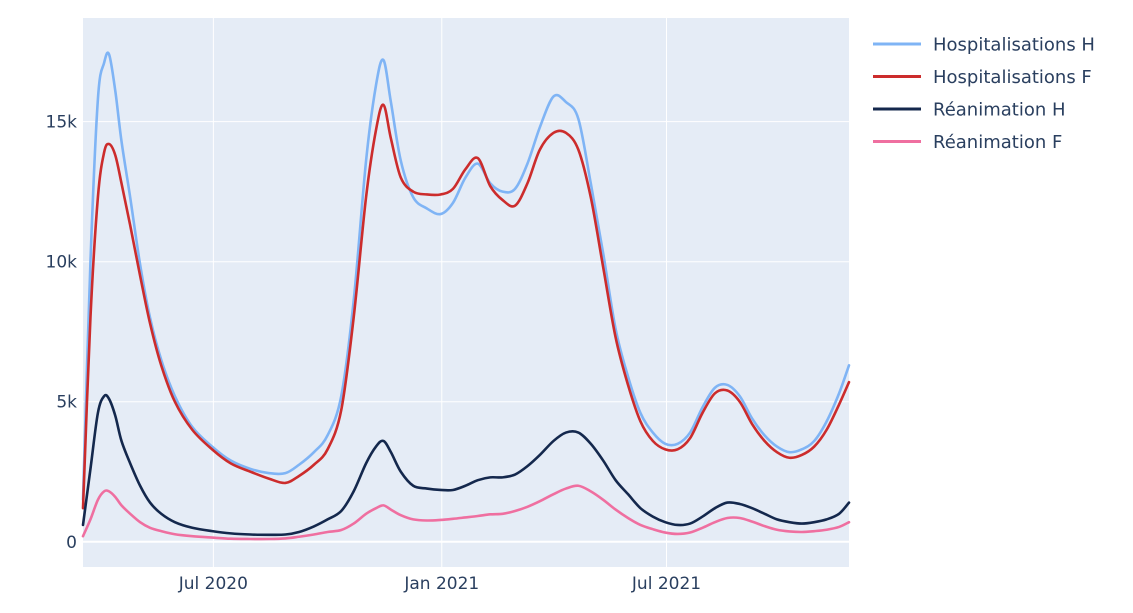  Describe the element at coordinates (1014, 45) in the screenshot. I see `legend-label: Hospitalisations H` at that location.